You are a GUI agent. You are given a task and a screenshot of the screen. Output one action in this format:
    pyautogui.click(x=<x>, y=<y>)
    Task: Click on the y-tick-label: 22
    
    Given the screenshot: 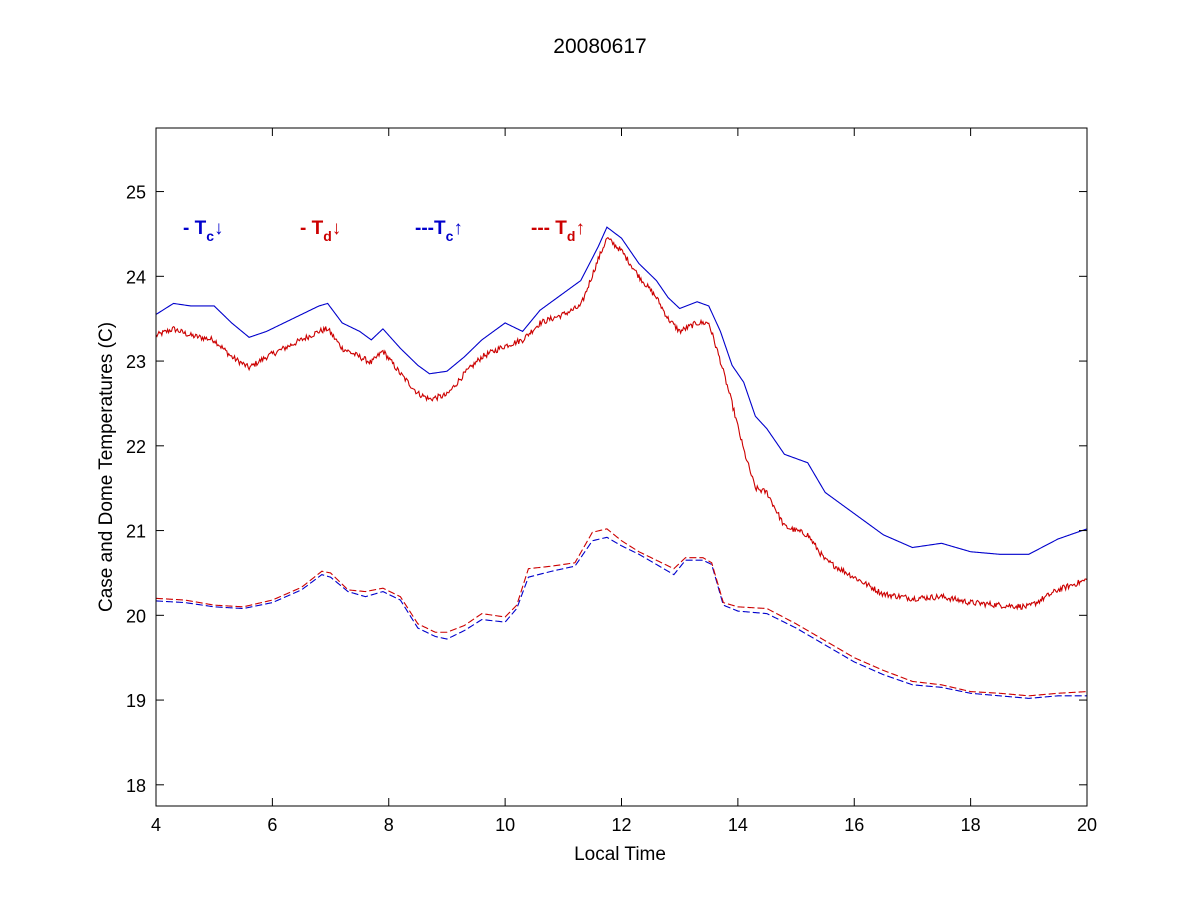 What is the action you would take?
    pyautogui.click(x=136, y=447)
    